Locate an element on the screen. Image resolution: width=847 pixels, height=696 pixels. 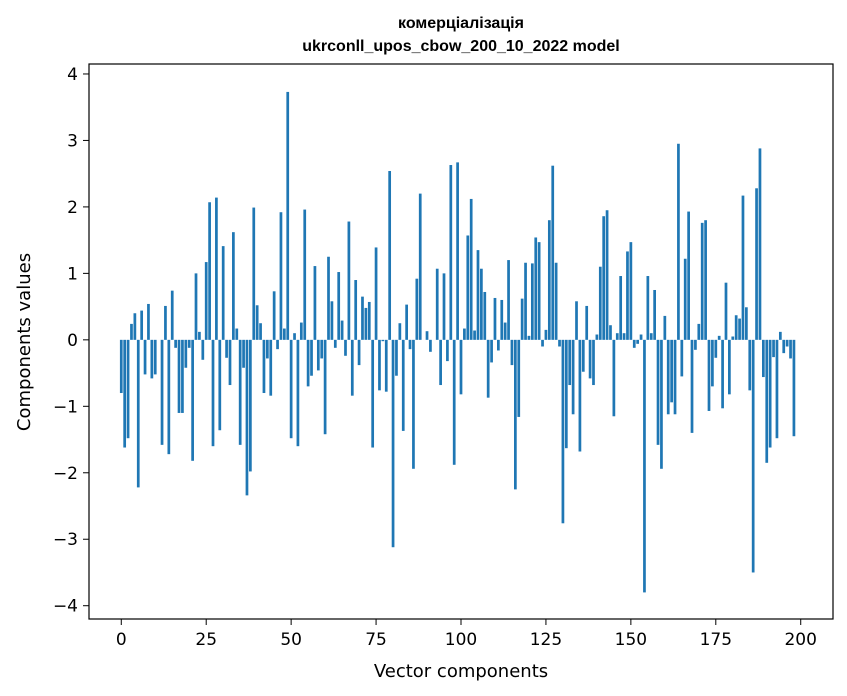
x-tick-label: 175 is located at coordinates (716, 640).